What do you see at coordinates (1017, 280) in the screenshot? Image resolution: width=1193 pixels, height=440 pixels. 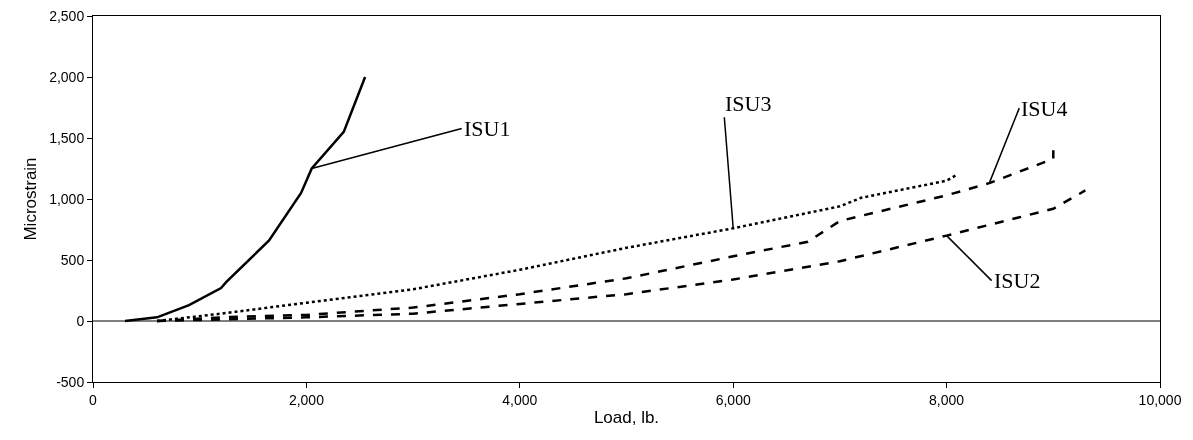 I see `series-label: ISU2` at bounding box center [1017, 280].